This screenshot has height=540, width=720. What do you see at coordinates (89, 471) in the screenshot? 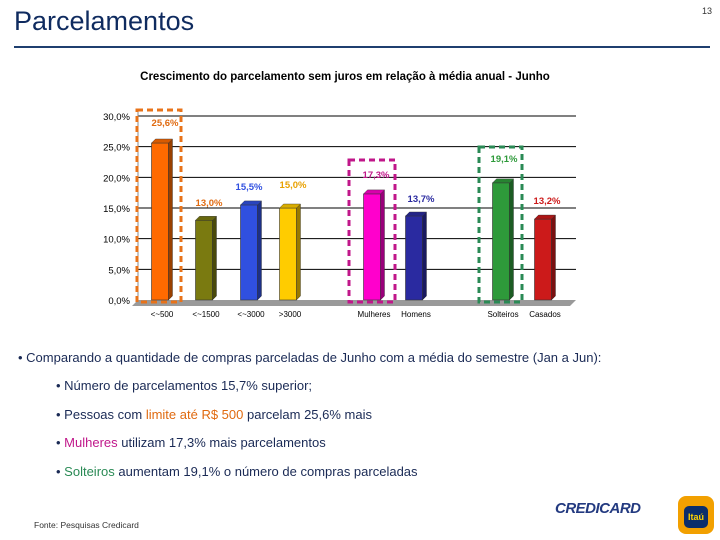
I see `bullet-single-highlight: Solteiros` at bounding box center [89, 471].